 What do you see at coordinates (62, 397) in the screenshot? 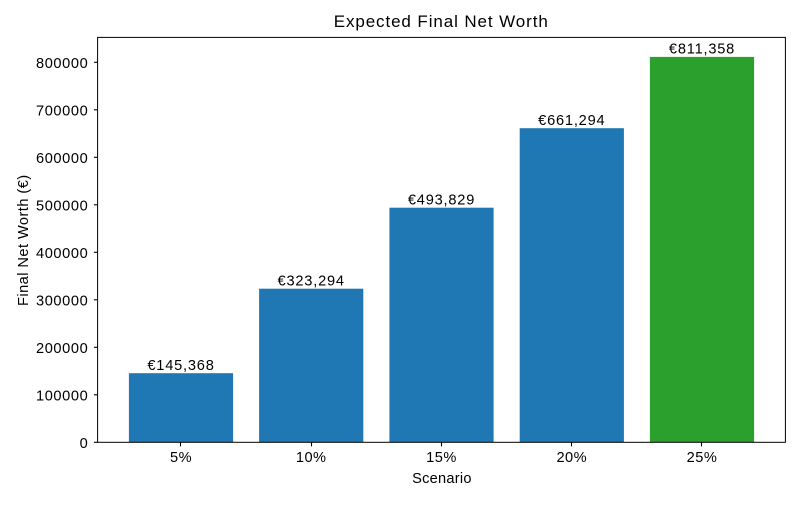
I see `svg-text: 100000` at bounding box center [62, 397].